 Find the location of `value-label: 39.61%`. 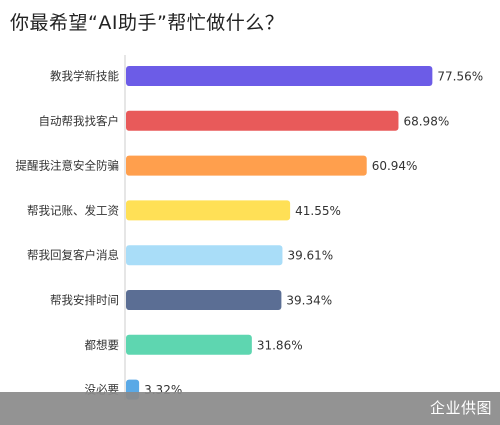

value-label: 39.61% is located at coordinates (310, 256).